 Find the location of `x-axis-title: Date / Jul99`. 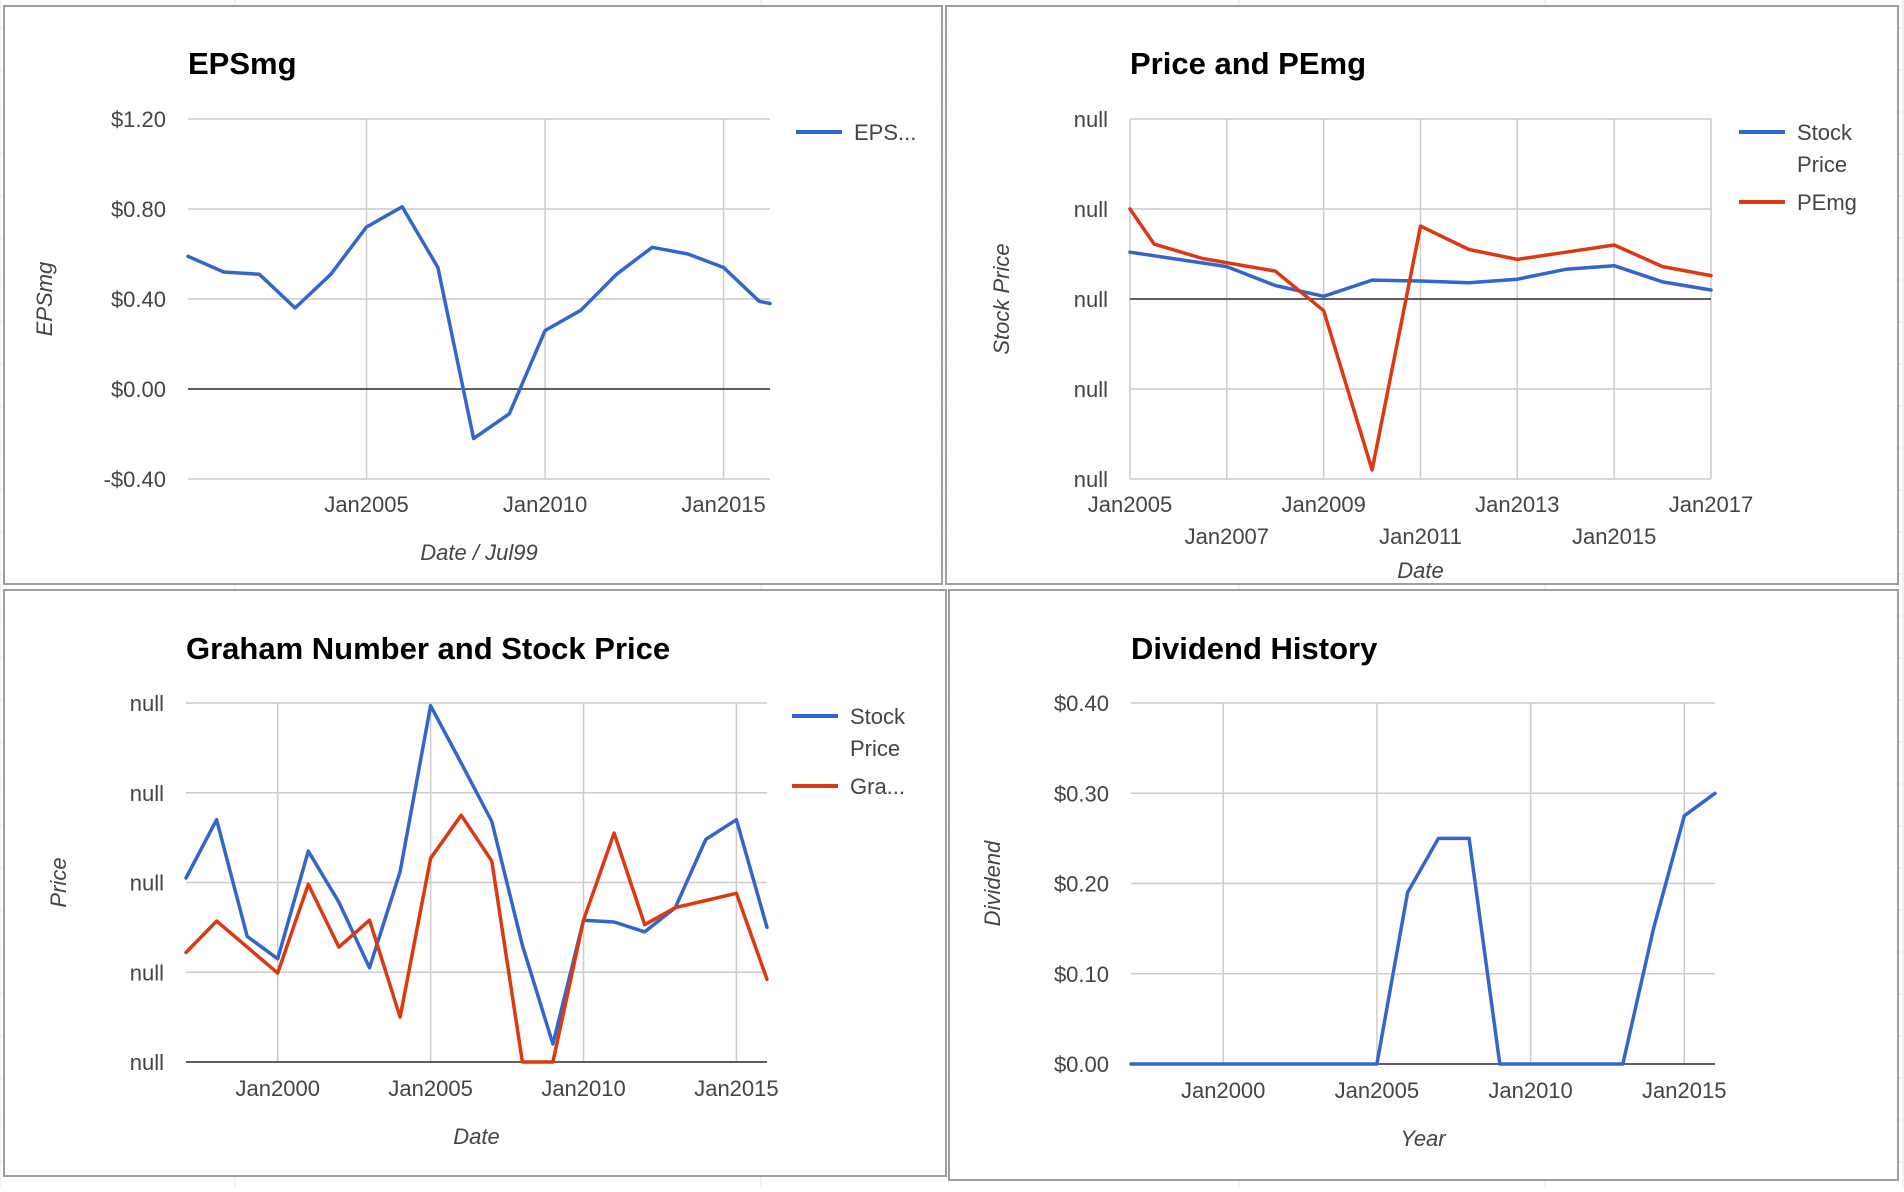

x-axis-title: Date / Jul99 is located at coordinates (478, 552).